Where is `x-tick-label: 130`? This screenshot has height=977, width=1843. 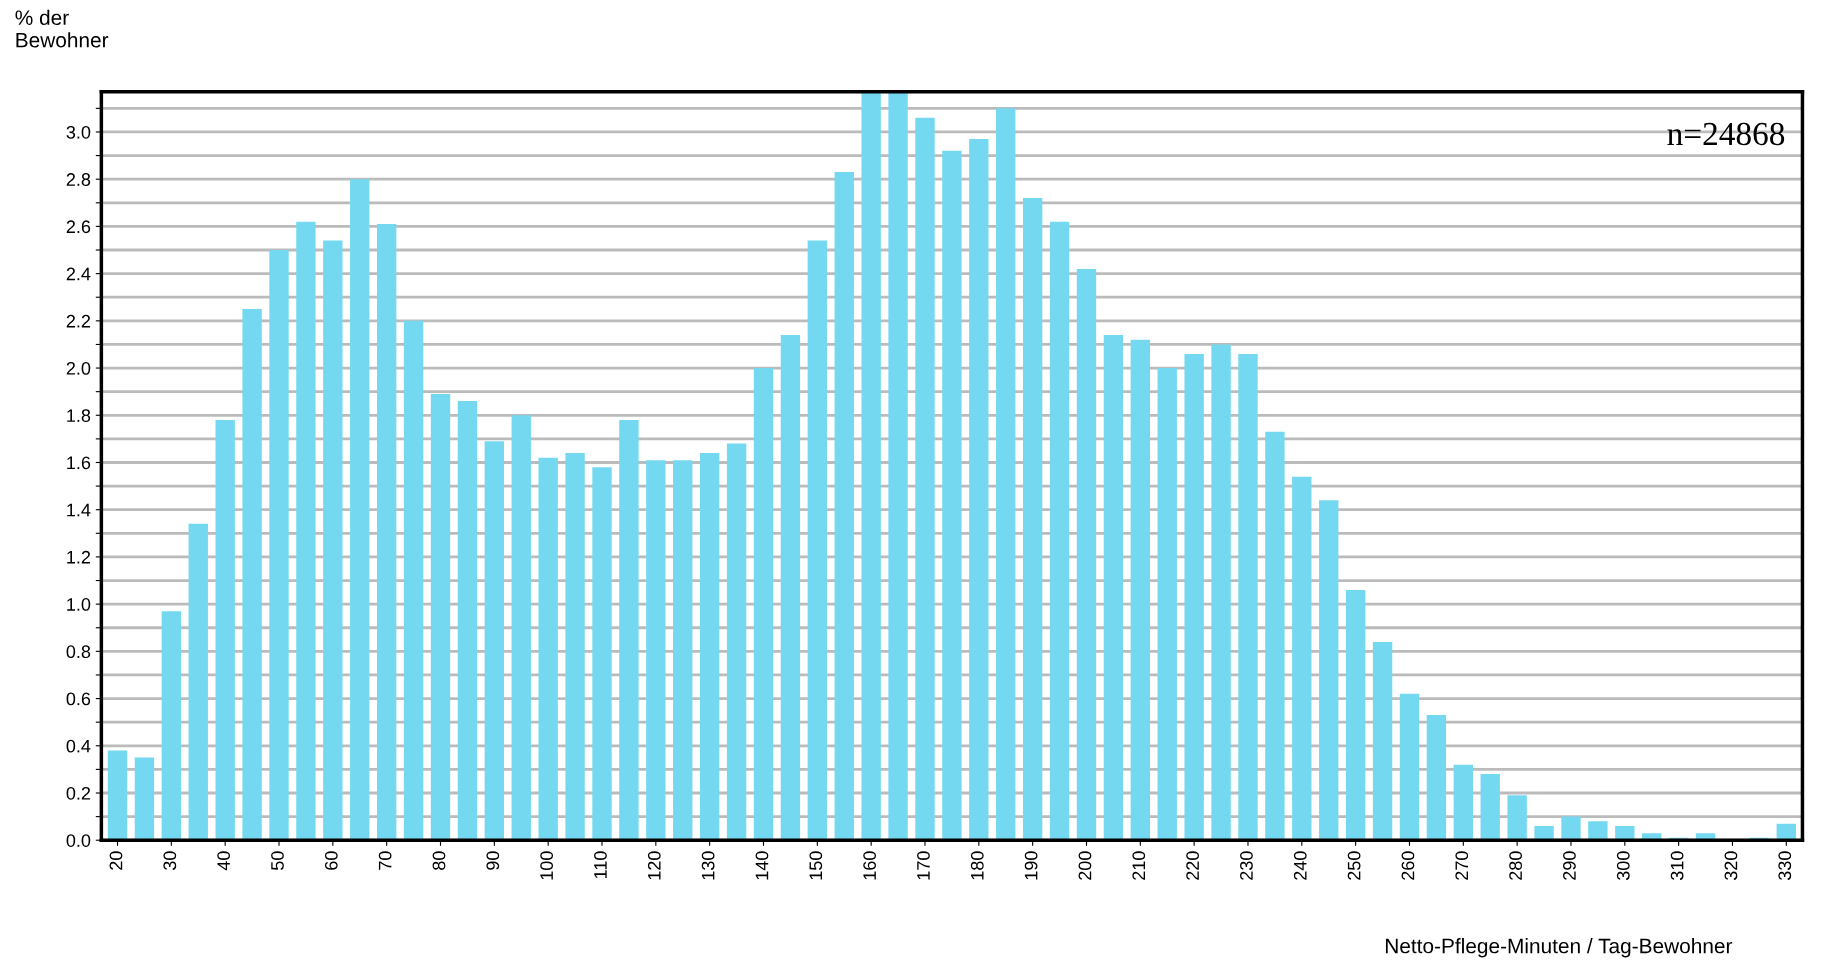
x-tick-label: 130 is located at coordinates (708, 865).